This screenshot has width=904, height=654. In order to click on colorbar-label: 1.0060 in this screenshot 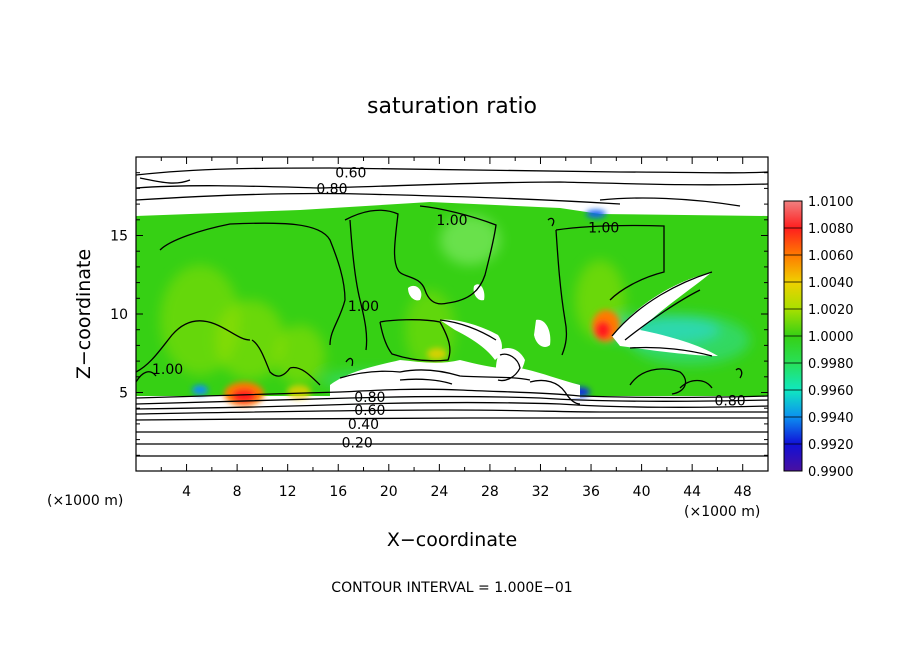, I will do `click(831, 256)`.